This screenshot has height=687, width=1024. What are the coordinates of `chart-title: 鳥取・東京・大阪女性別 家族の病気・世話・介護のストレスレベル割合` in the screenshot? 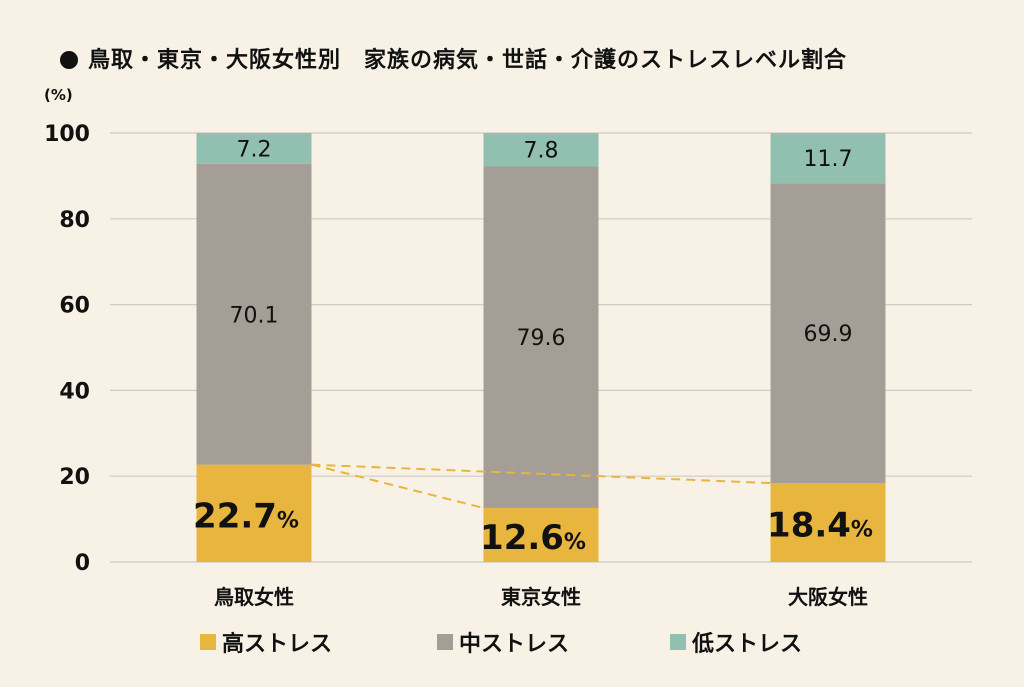 It's located at (453, 58).